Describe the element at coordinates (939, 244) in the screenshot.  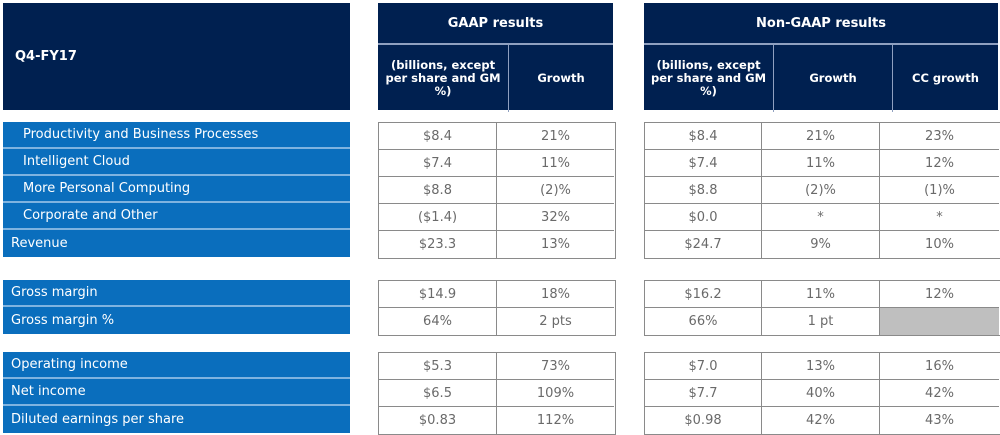
I see `non-gaap-grid-group-1-cell: 10%` at that location.